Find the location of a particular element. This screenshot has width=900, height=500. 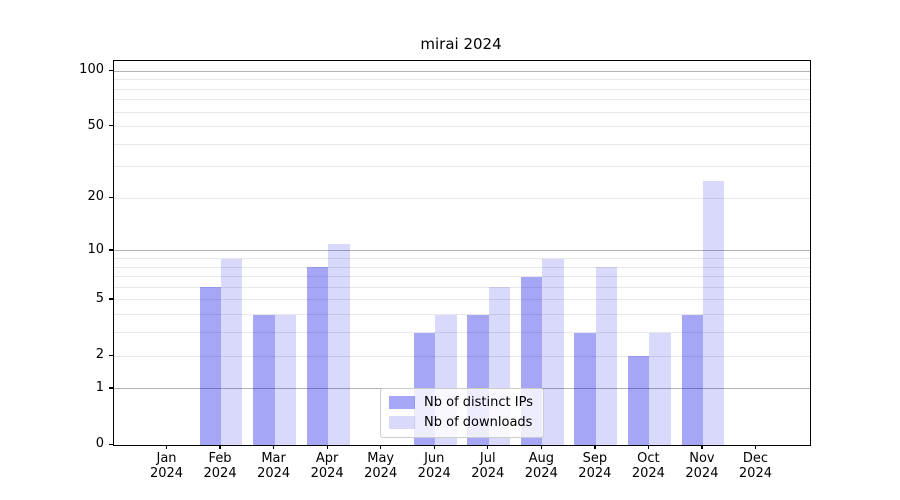

bar-oct-downloads is located at coordinates (660, 388).